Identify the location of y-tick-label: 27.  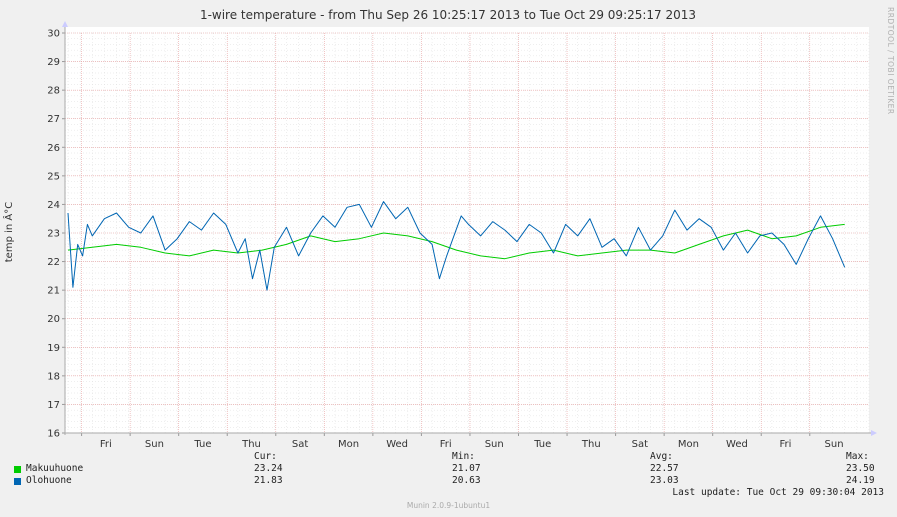
(53, 119).